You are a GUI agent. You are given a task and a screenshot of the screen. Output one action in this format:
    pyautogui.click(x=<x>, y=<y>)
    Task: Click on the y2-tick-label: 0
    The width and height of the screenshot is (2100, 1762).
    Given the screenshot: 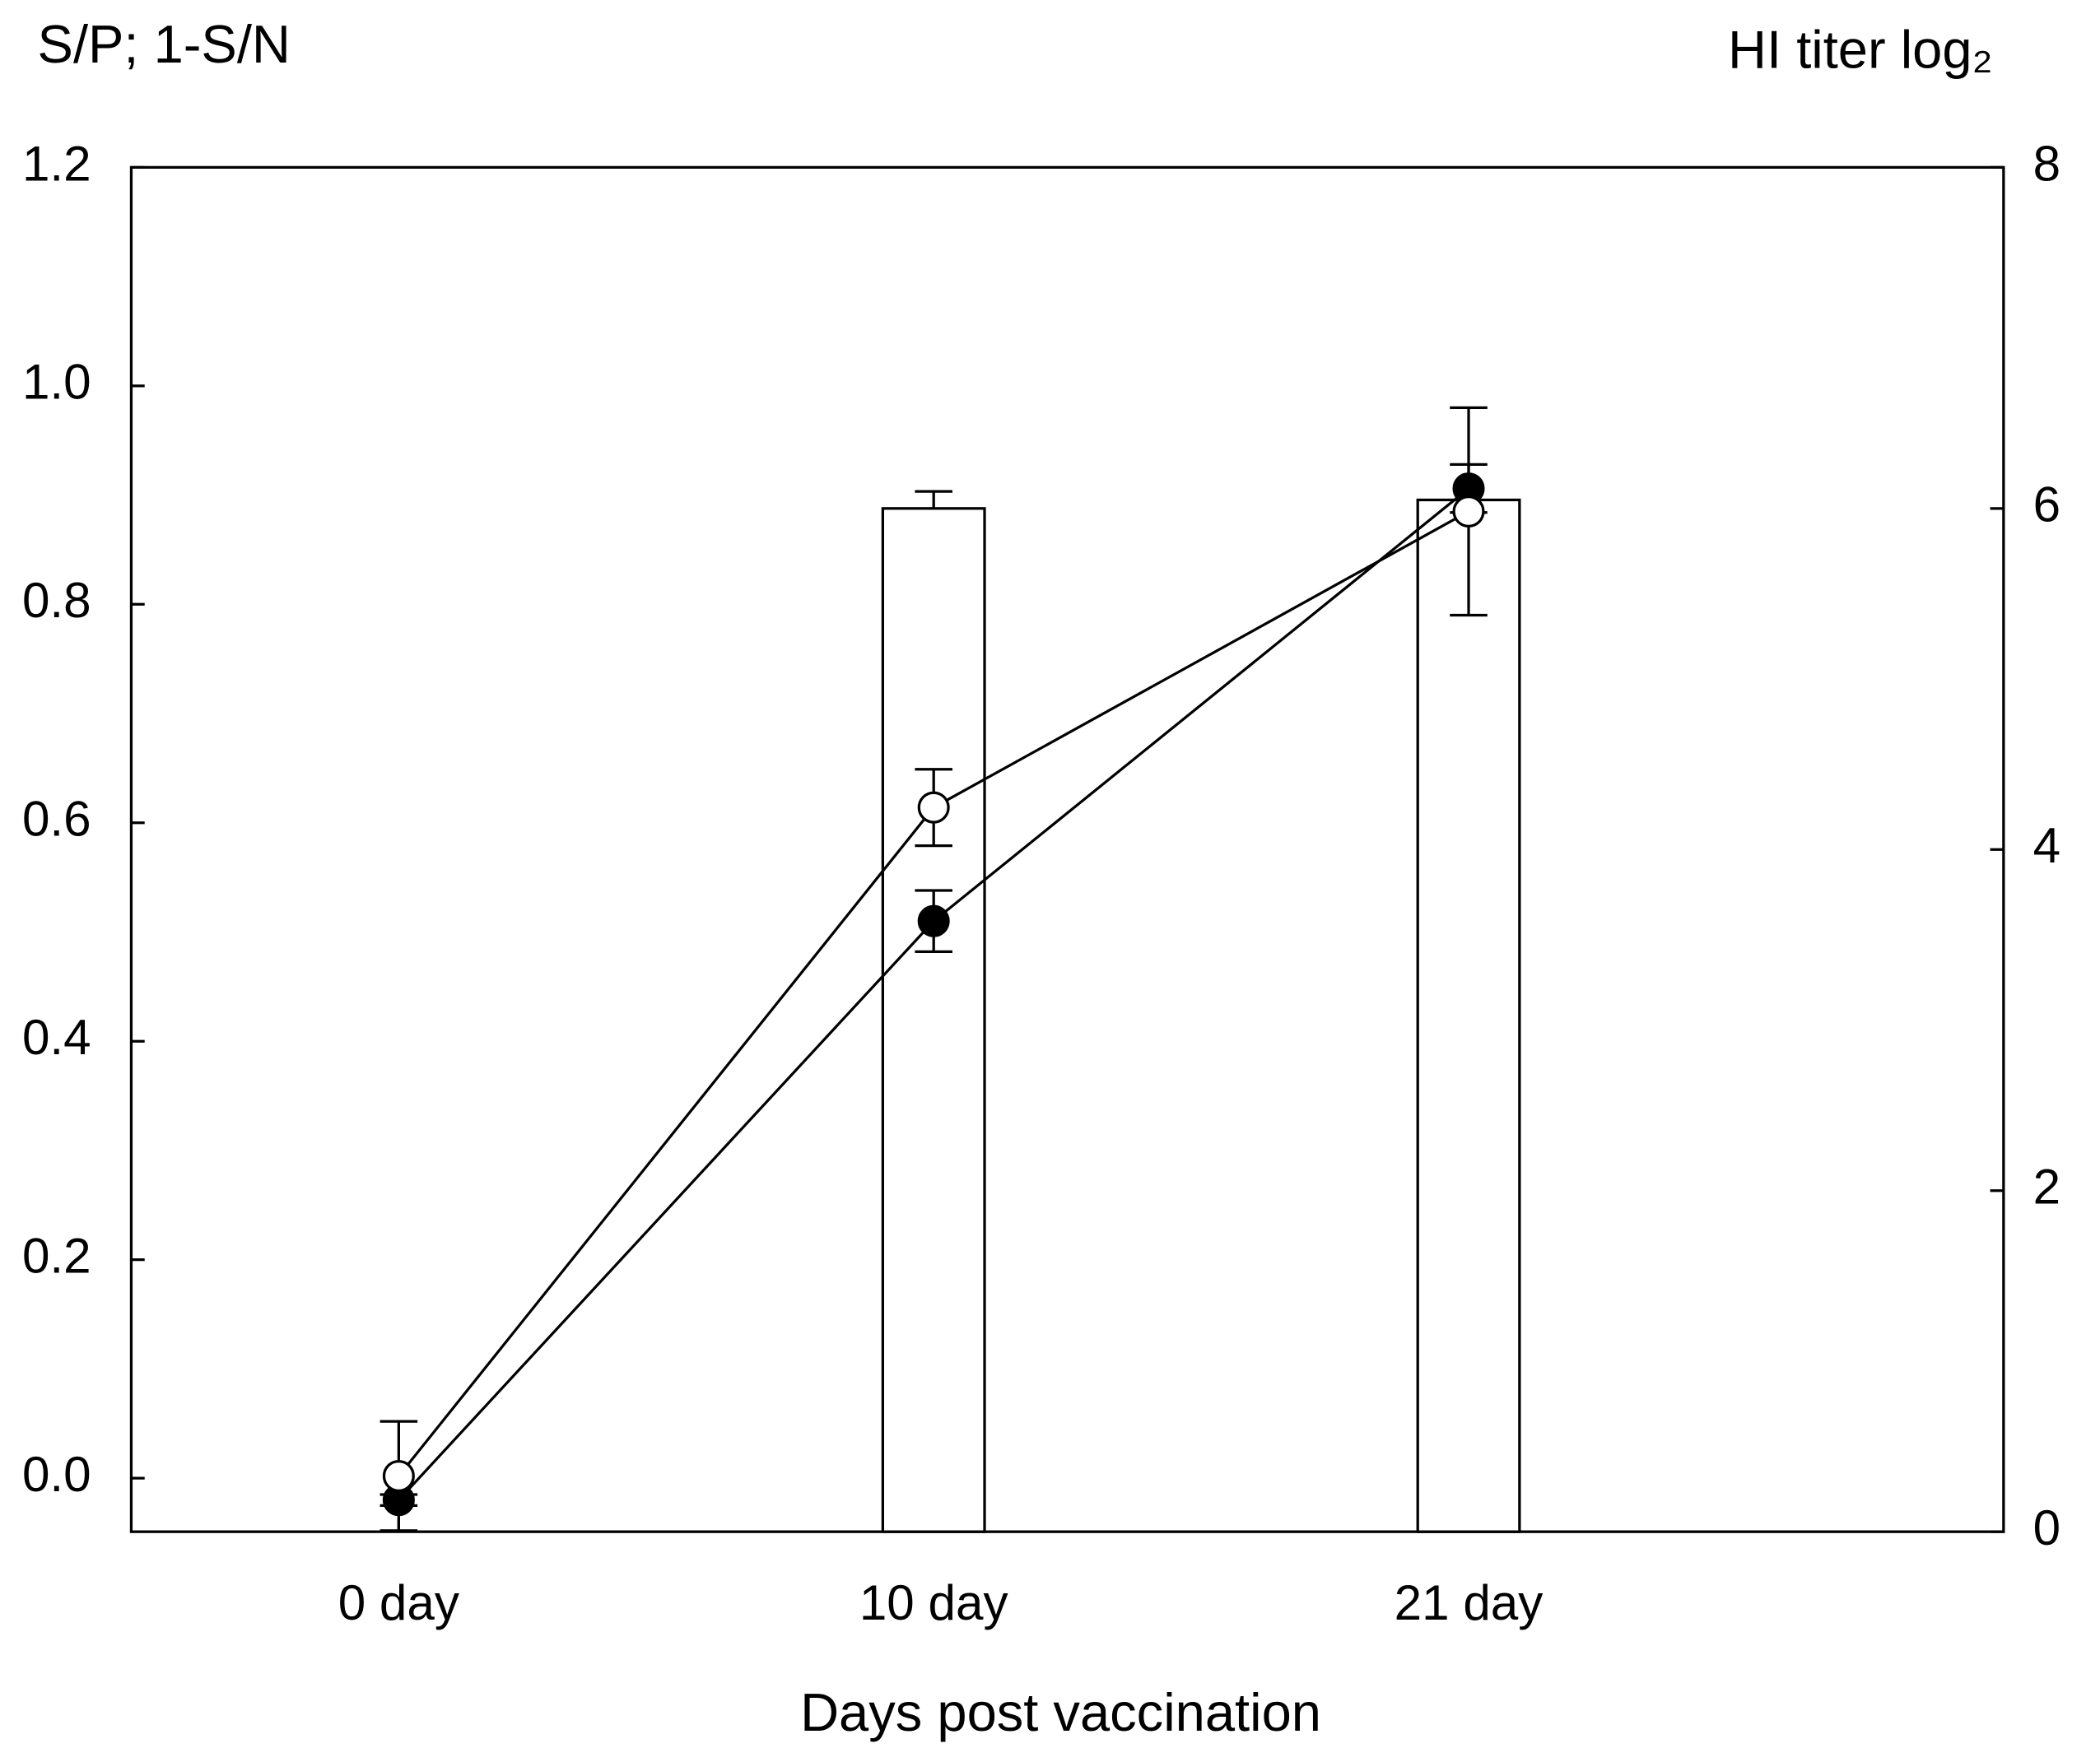 What is the action you would take?
    pyautogui.click(x=2046, y=1527)
    